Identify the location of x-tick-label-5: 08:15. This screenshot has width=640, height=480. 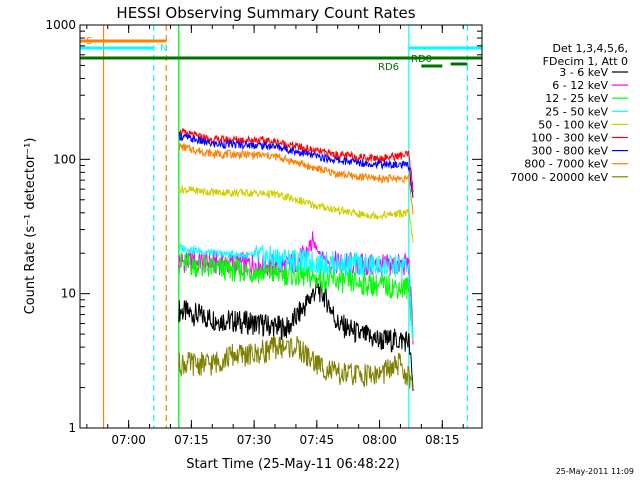
(442, 440).